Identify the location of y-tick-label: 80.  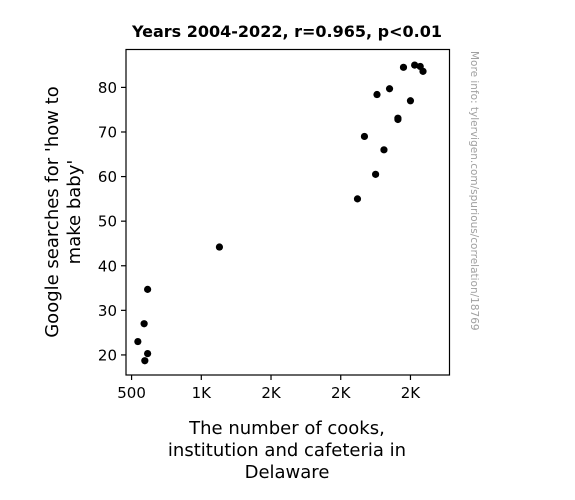
(107, 88).